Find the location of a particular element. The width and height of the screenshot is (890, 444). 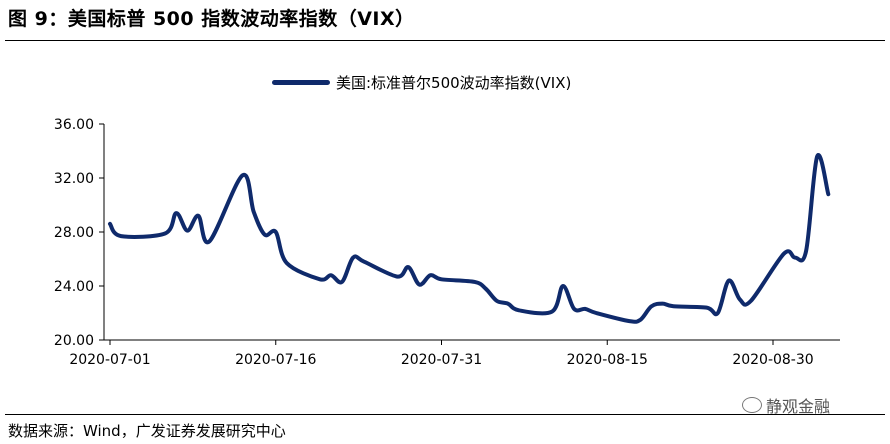

watermark-text: 静观金融 is located at coordinates (798, 406).